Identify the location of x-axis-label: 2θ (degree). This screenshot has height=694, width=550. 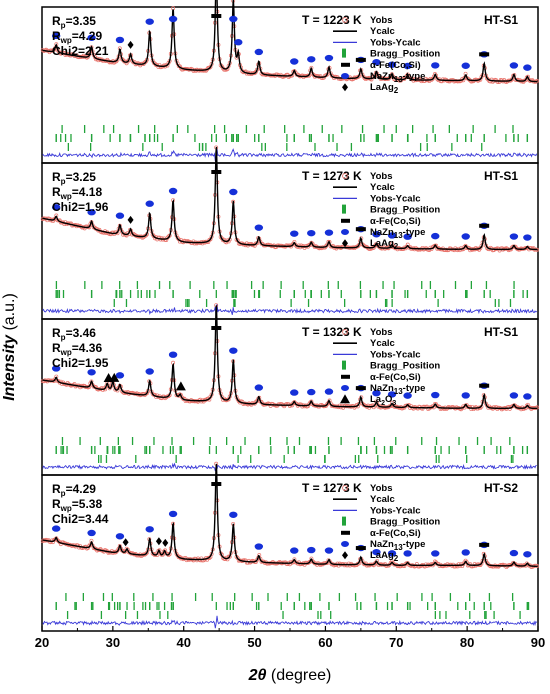
(290, 675).